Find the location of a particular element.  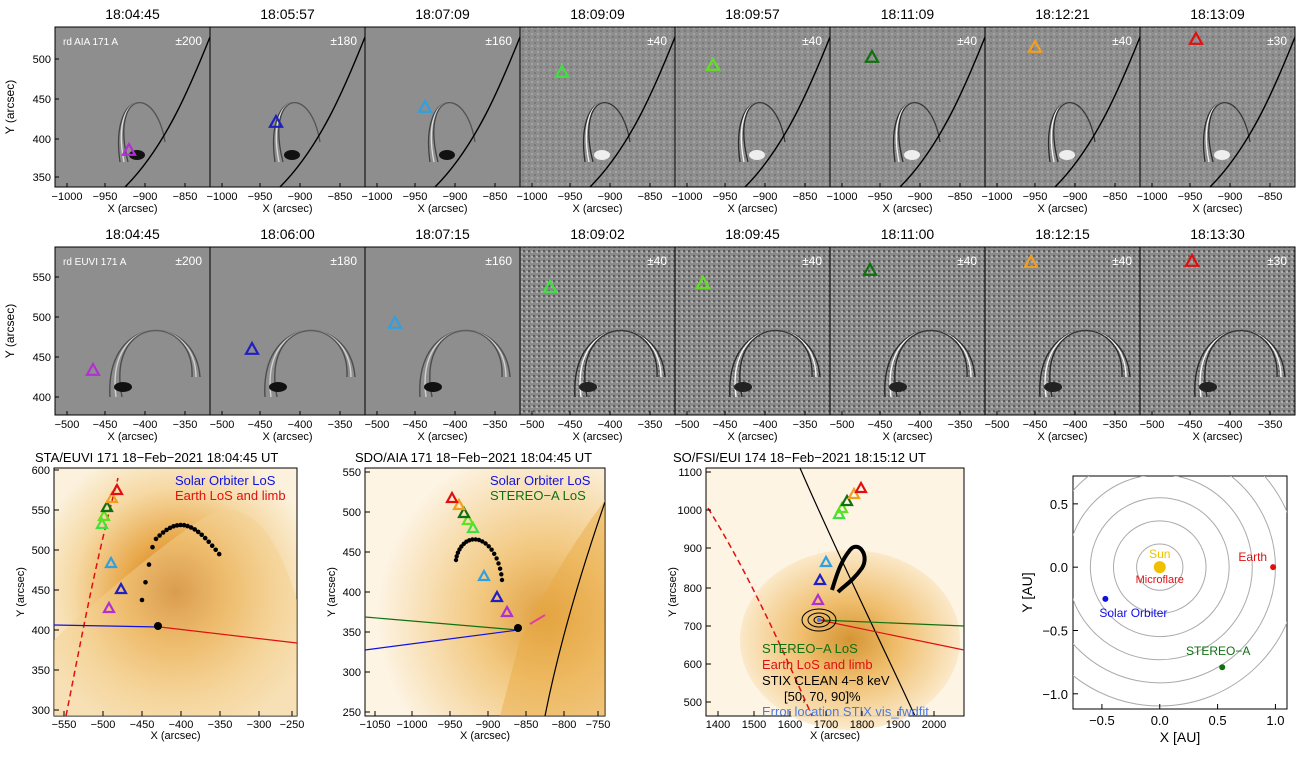

y-axis-label: Y (arcsec) is located at coordinates (673, 592).